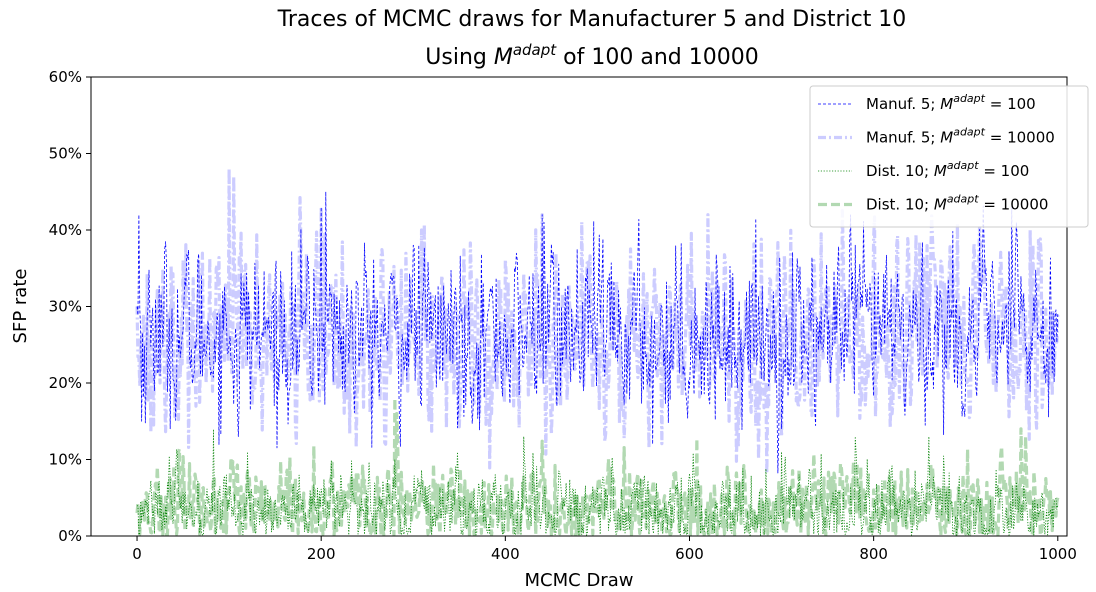 This screenshot has height=592, width=1096. I want to click on y-tick-label: 30%, so click(65, 307).